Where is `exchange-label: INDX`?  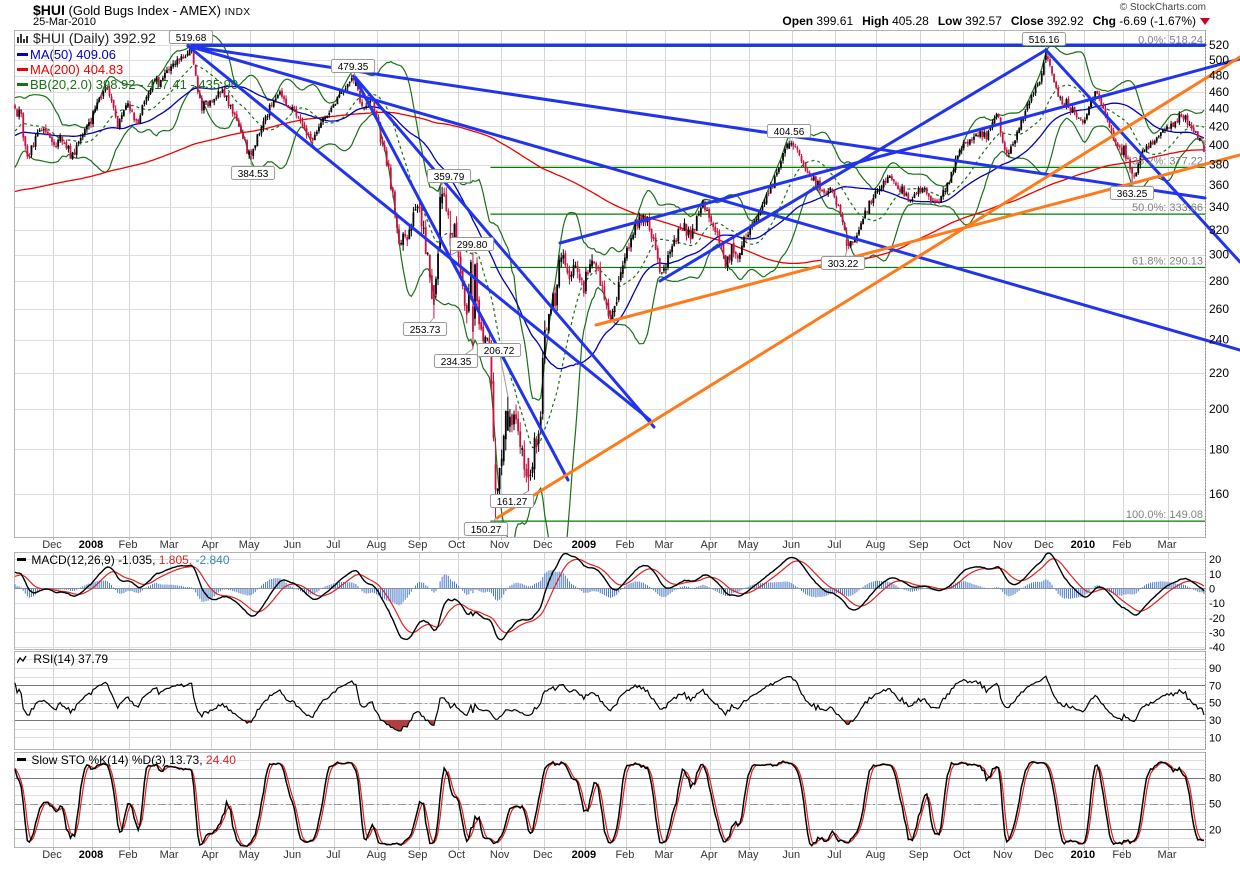 exchange-label: INDX is located at coordinates (237, 12).